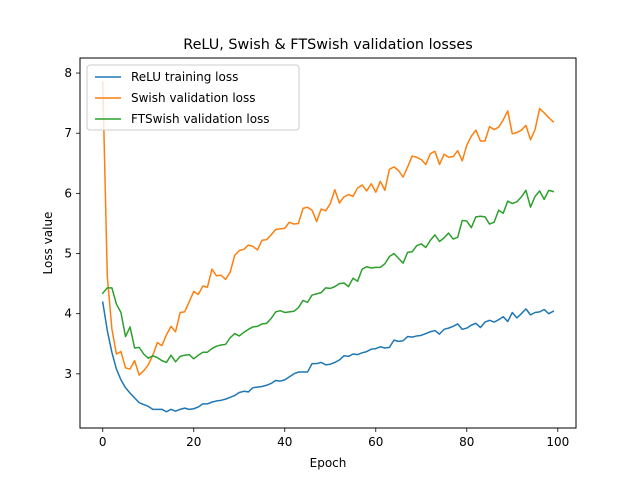  Describe the element at coordinates (328, 45) in the screenshot. I see `chart-title: ReLU, Swish & FTSwish validation losses` at that location.